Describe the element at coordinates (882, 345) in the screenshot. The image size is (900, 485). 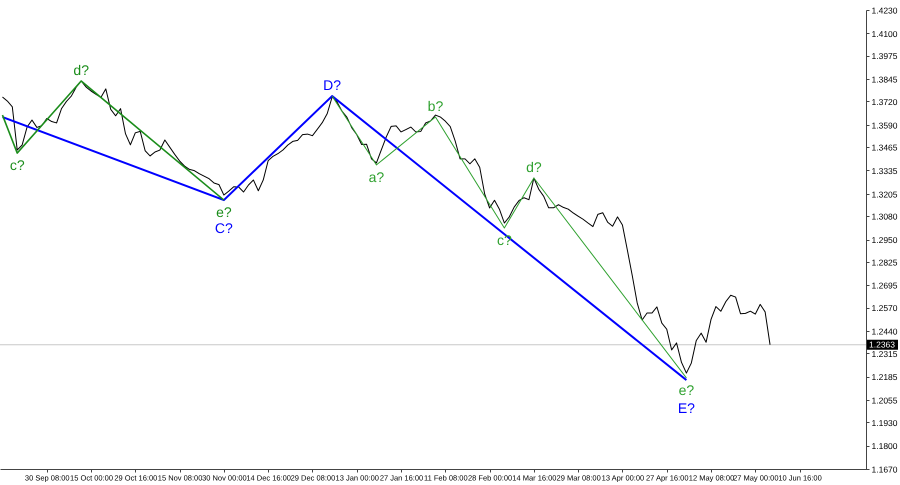
I see `ref-line-label: 1.2363` at that location.